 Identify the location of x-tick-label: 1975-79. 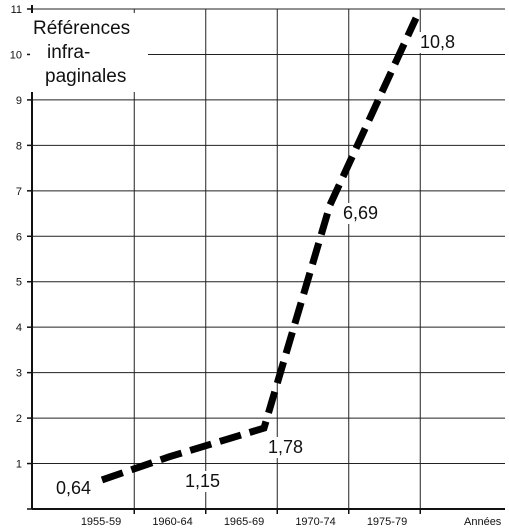
(387, 522).